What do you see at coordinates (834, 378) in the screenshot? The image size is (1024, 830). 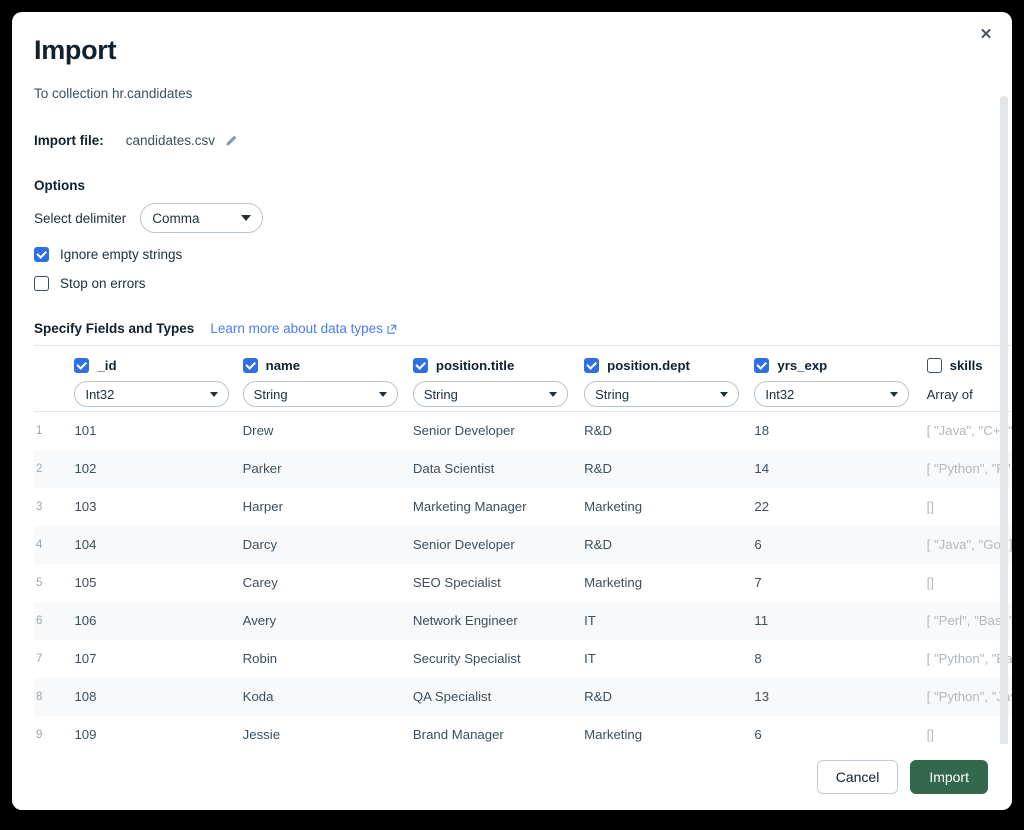 I see `column-header-yrs-exp: yrs_exp Int32` at bounding box center [834, 378].